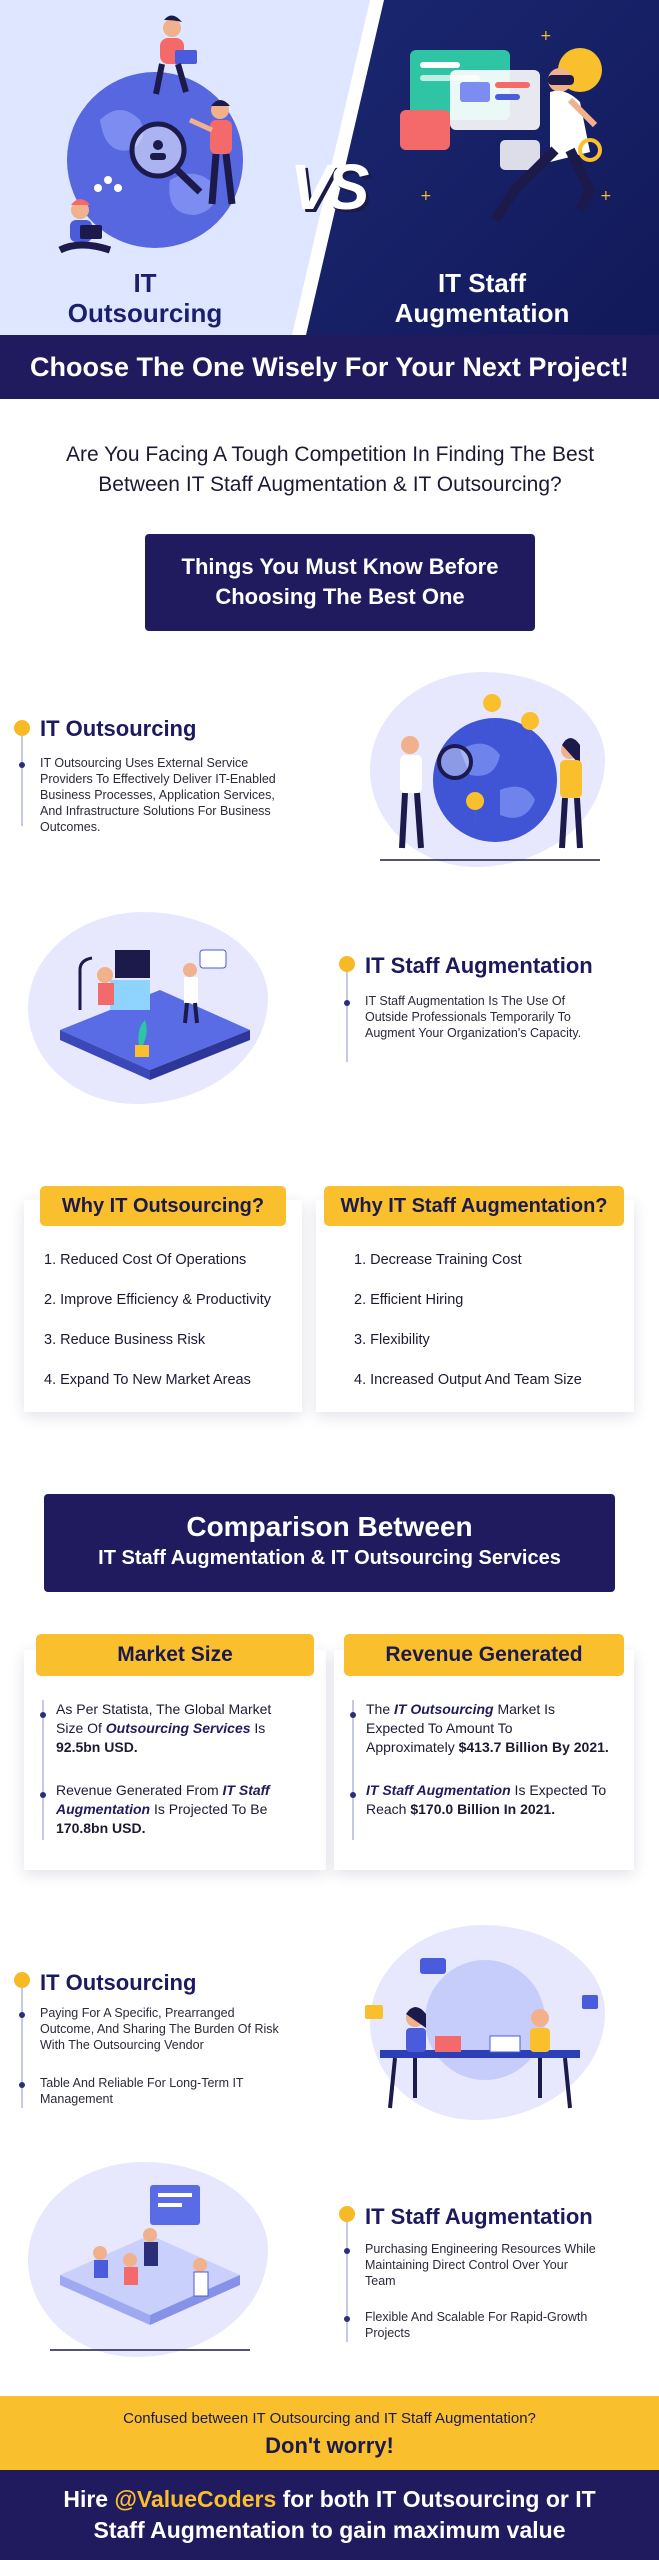 This screenshot has width=659, height=2560. Describe the element at coordinates (195, 2499) in the screenshot. I see `footer-brand-link: @ValueCoders` at that location.